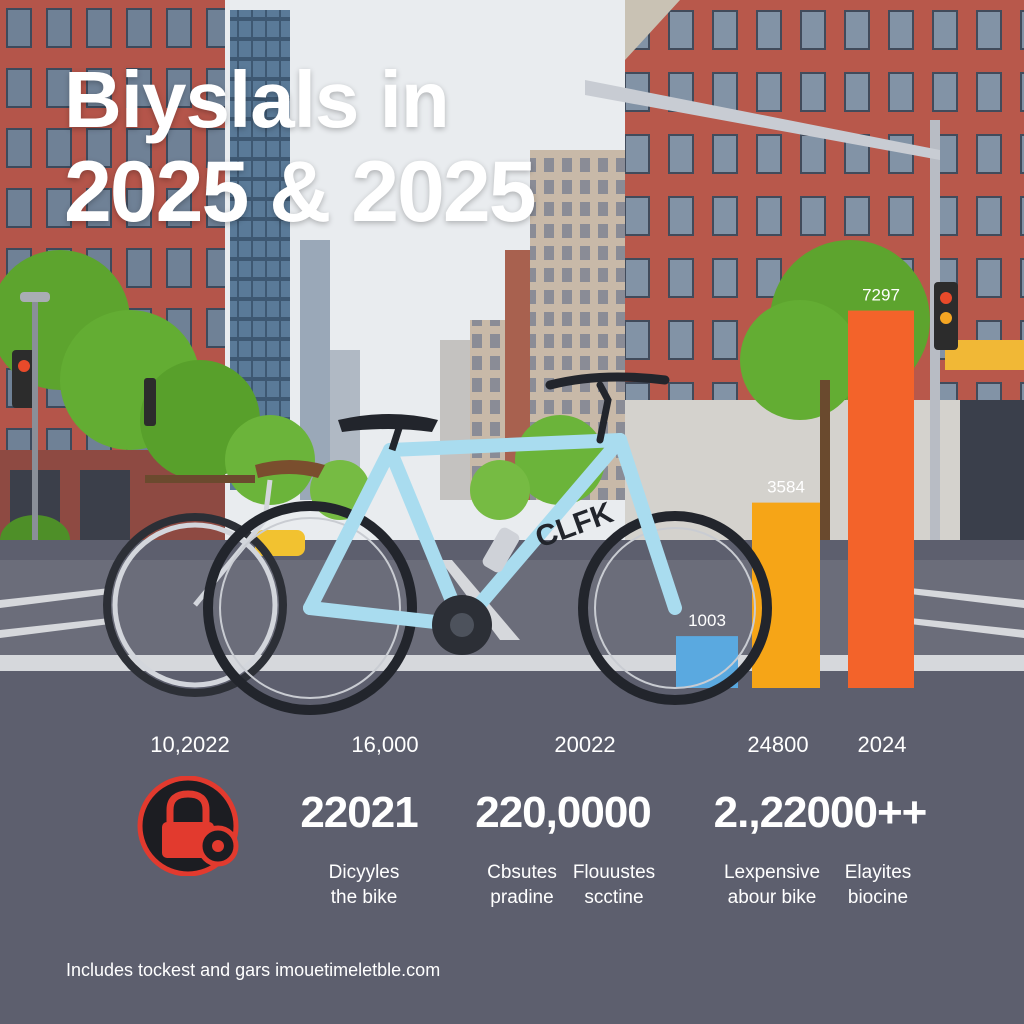 The height and width of the screenshot is (1024, 1024). Describe the element at coordinates (882, 744) in the screenshot. I see `tick-label: 2024` at that location.